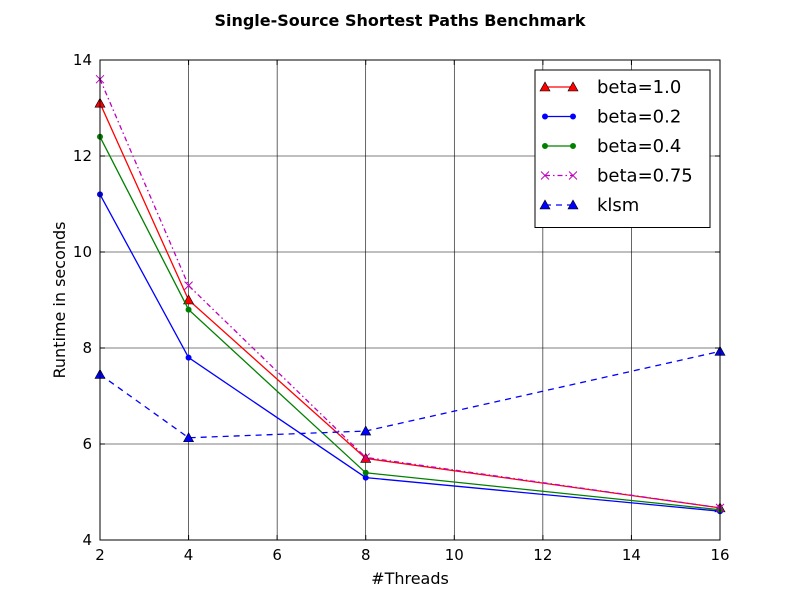 The image size is (800, 600). Describe the element at coordinates (366, 555) in the screenshot. I see `x-tick-label: 8` at that location.